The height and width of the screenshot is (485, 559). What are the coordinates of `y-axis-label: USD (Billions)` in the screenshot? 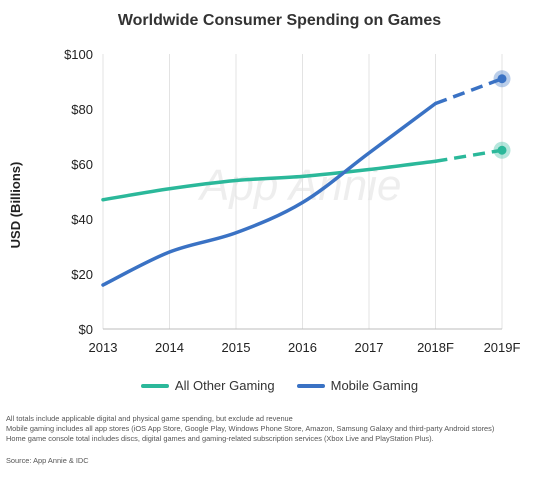 It's located at (15, 205).